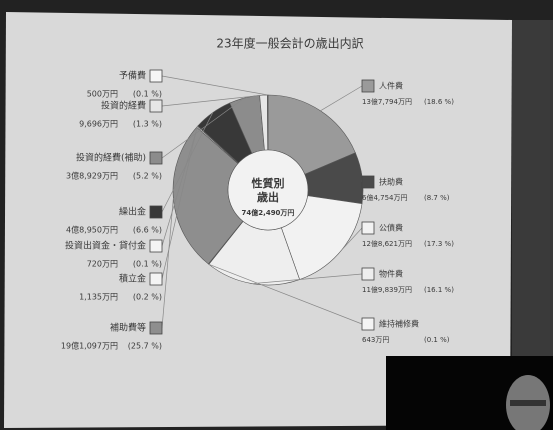 The image size is (553, 430). Describe the element at coordinates (89, 346) in the screenshot. I see `legend-amount: 19億1,097万円` at that location.